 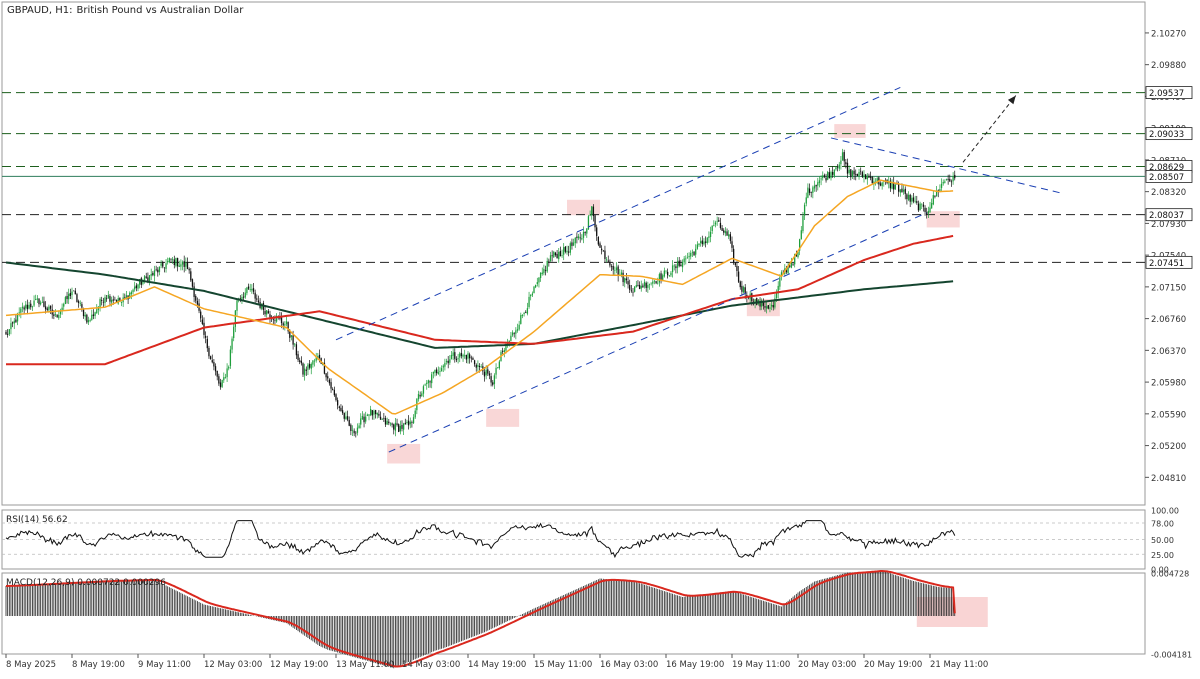 What do you see at coordinates (480, 539) in the screenshot?
I see `rsi-line` at bounding box center [480, 539].